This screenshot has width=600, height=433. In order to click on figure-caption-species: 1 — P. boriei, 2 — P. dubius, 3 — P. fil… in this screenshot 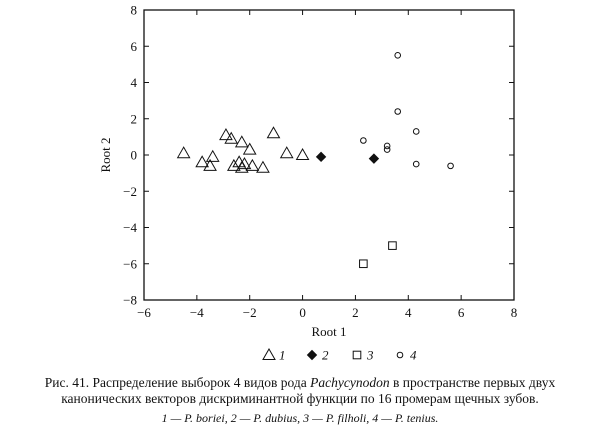, I will do `click(300, 418)`.